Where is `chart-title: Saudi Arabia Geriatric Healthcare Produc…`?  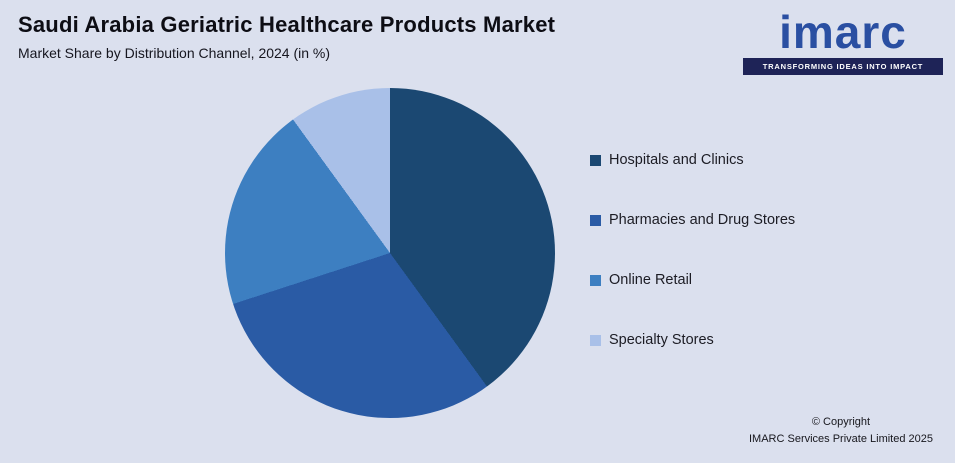
chart-title: Saudi Arabia Geriatric Healthcare Produc… is located at coordinates (287, 24).